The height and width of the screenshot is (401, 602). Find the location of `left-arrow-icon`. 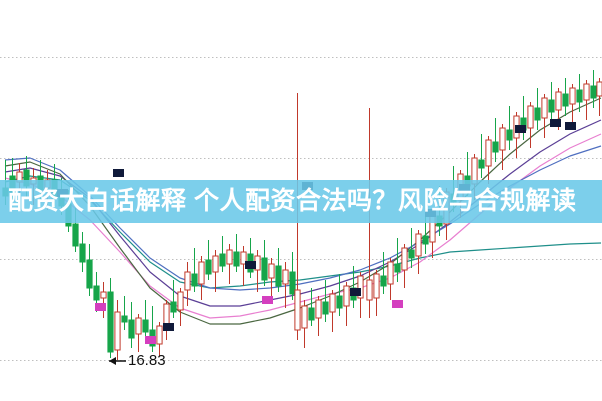

left-arrow-icon is located at coordinates (117, 361).